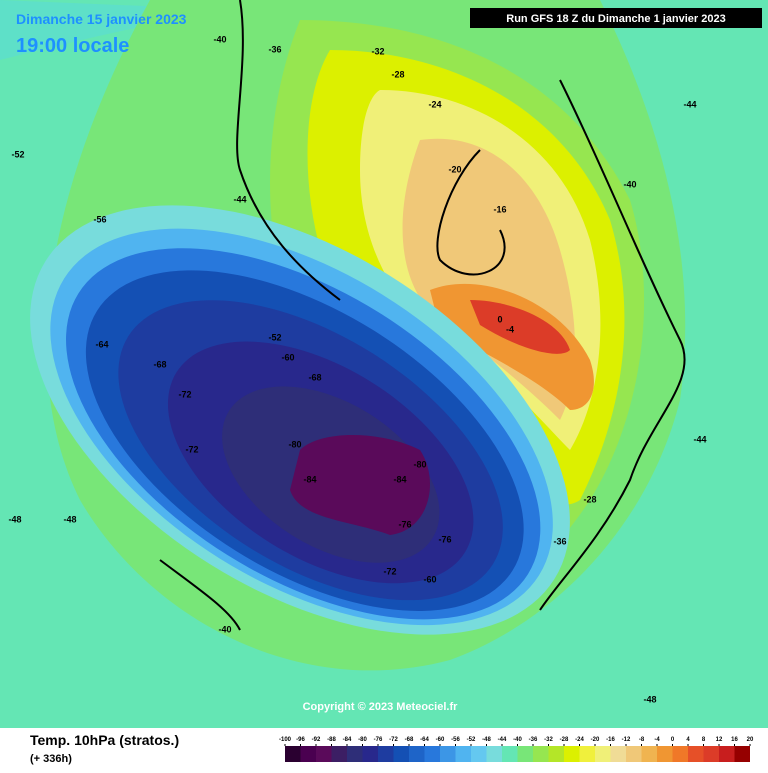 This screenshot has height=773, width=768. What do you see at coordinates (409, 740) in the screenshot?
I see `colorbar-label: -68` at bounding box center [409, 740].